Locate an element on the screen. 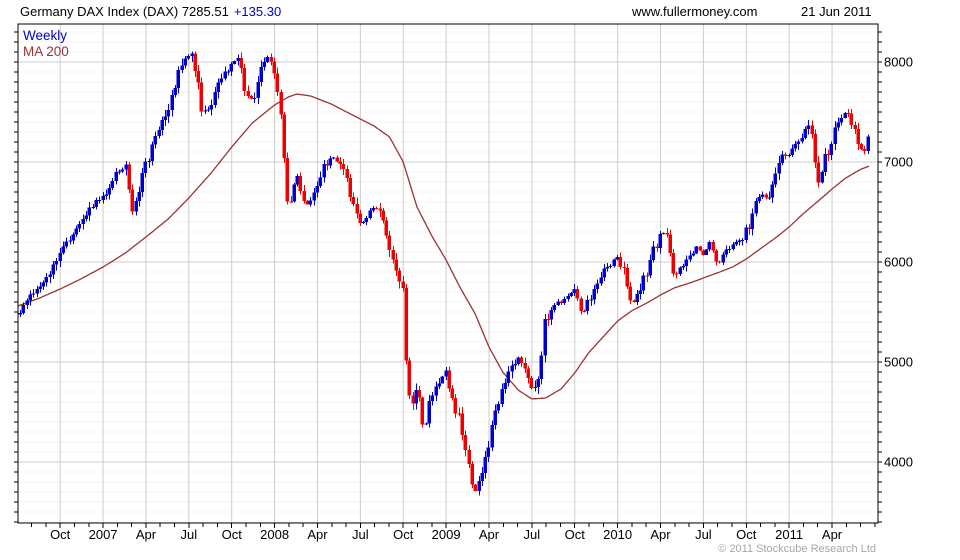 This screenshot has height=560, width=960. chart-title-text: Germany DAX Index (DAX) 7285.51 is located at coordinates (124, 11).